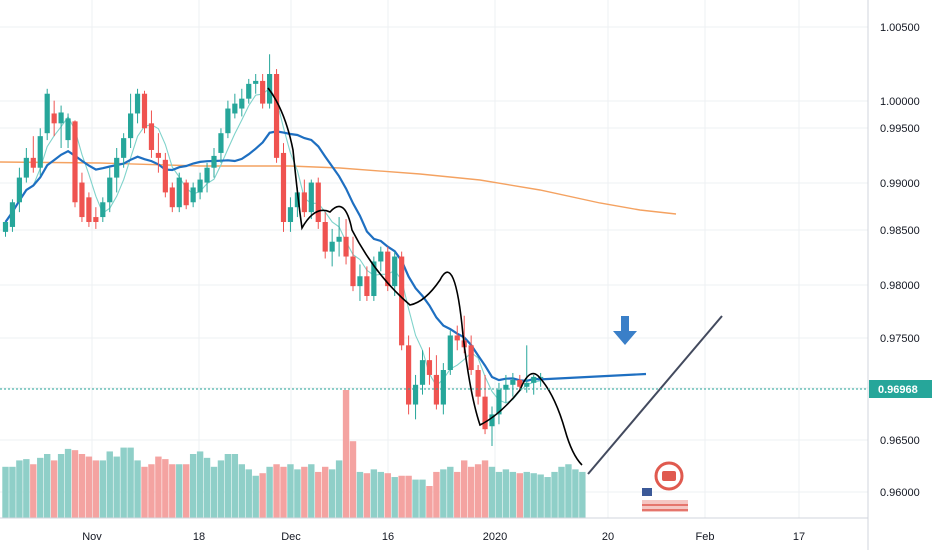  What do you see at coordinates (900, 184) in the screenshot?
I see `y-tick-label: 0.99000` at bounding box center [900, 184].